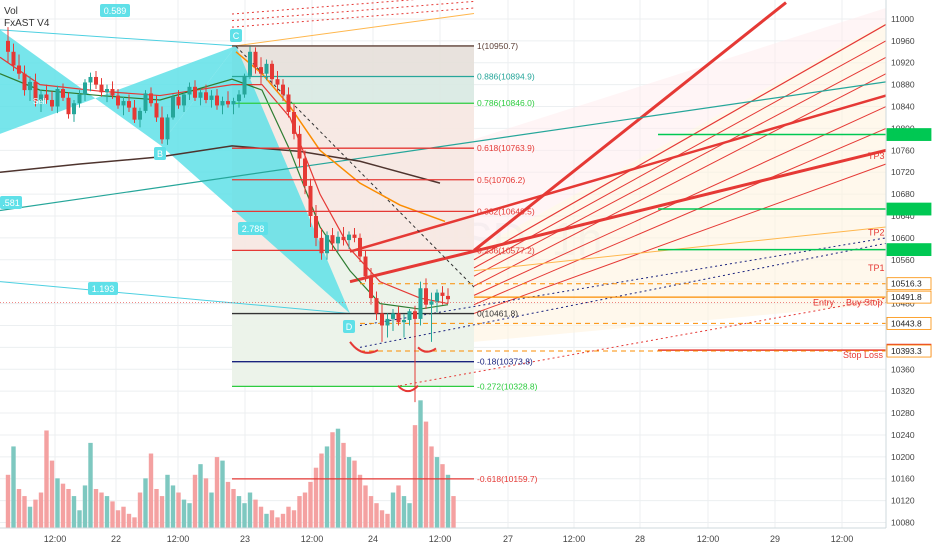 The height and width of the screenshot is (550, 932). What do you see at coordinates (506, 211) in the screenshot?
I see `fib-label: 0.382(10648.5)` at bounding box center [506, 211].